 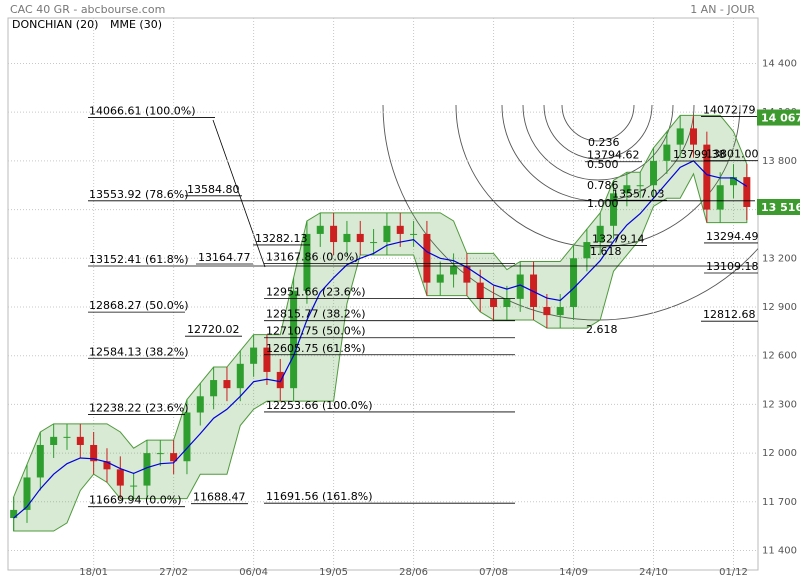 What do you see at coordinates (603, 203) in the screenshot?
I see `fan-label: 1.000` at bounding box center [603, 203].